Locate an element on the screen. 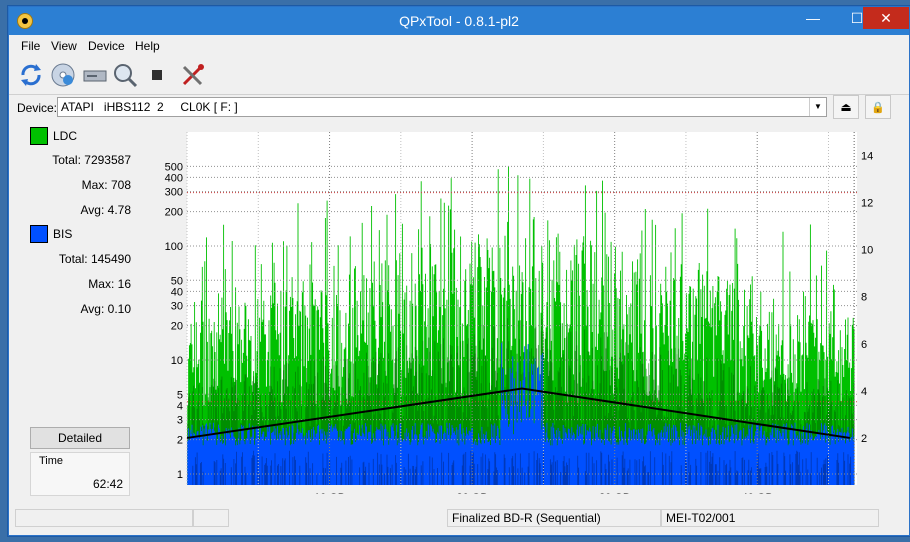  y-left-tick-label: 200 is located at coordinates (174, 213).